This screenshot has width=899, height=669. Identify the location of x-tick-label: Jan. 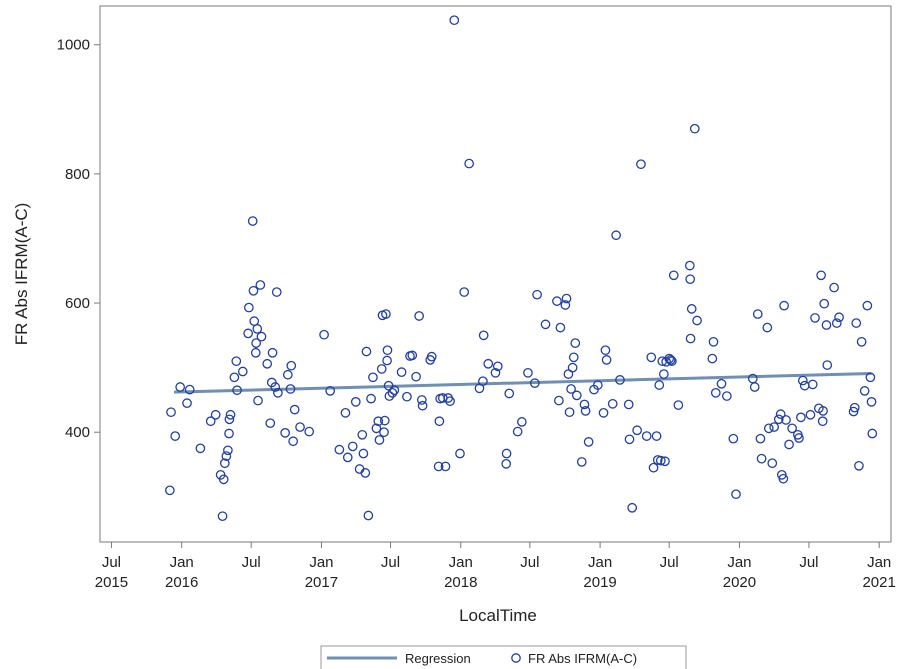
(461, 562).